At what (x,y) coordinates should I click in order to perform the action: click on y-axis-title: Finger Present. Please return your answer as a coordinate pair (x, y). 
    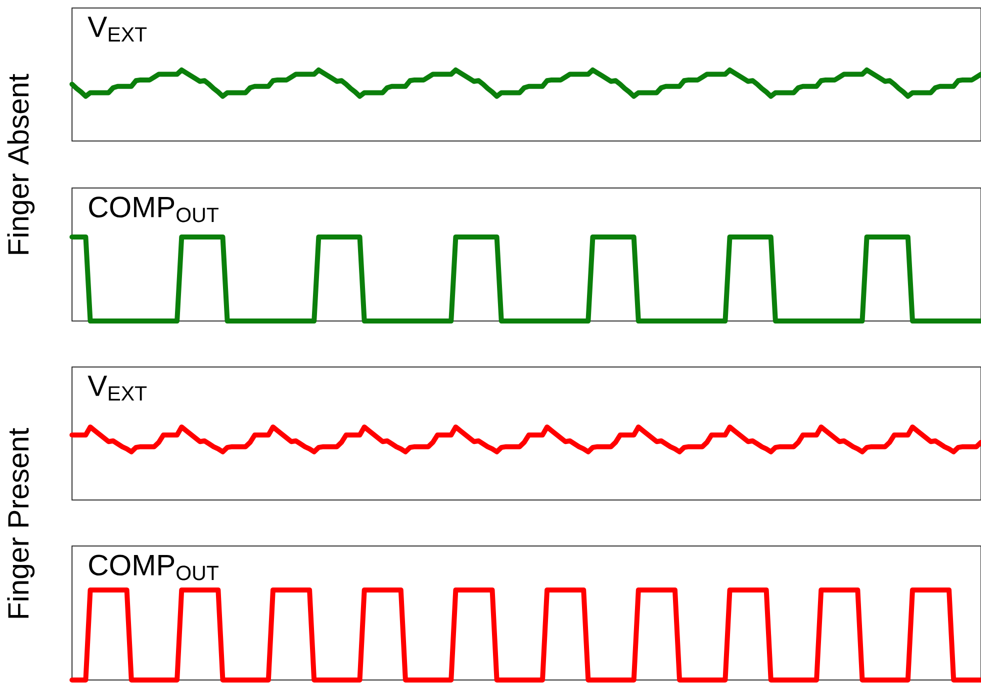
    Looking at the image, I should click on (21, 523).